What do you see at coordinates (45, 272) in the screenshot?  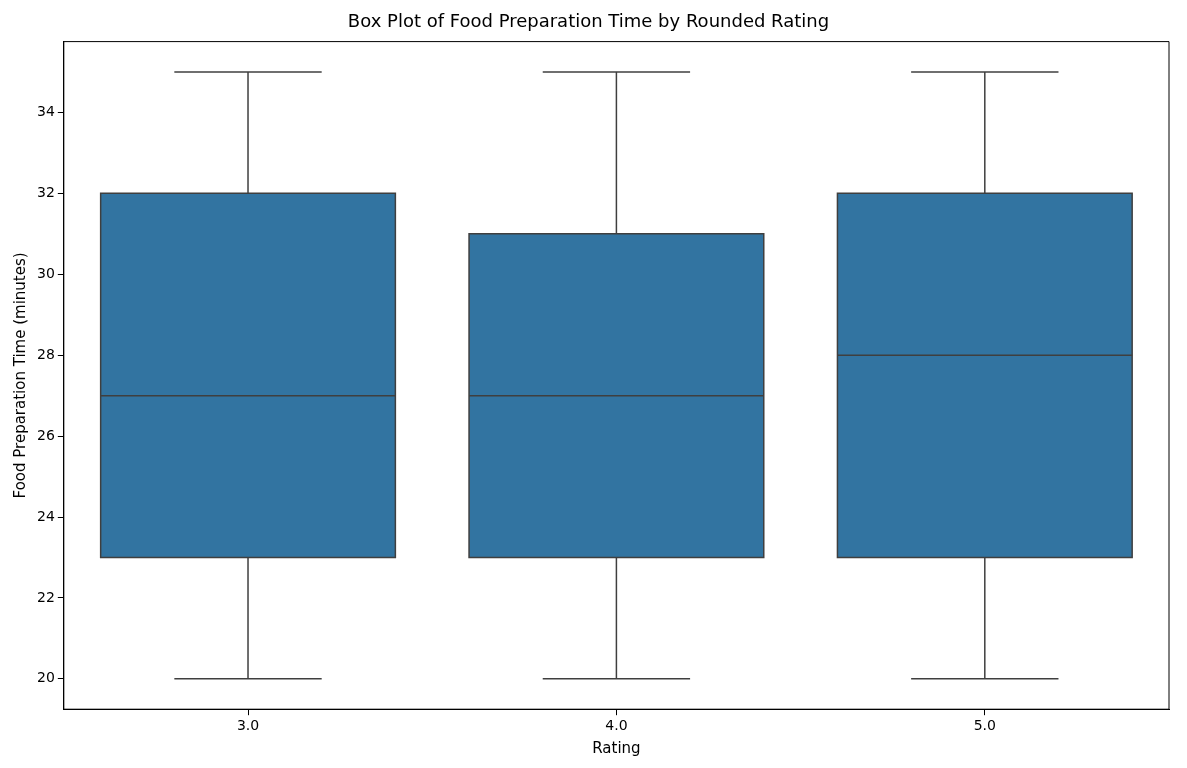 I see `y-tick-label: 30` at bounding box center [45, 272].